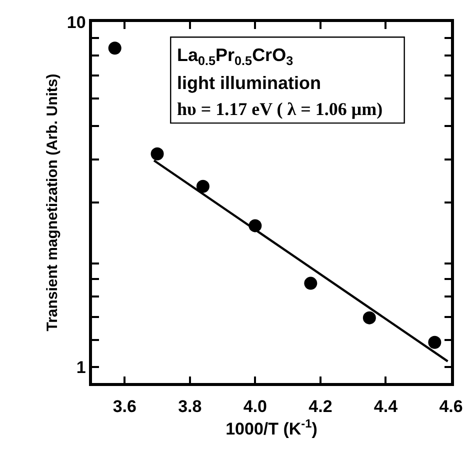  Describe the element at coordinates (320, 406) in the screenshot. I see `x-tick-label: 4.2` at that location.